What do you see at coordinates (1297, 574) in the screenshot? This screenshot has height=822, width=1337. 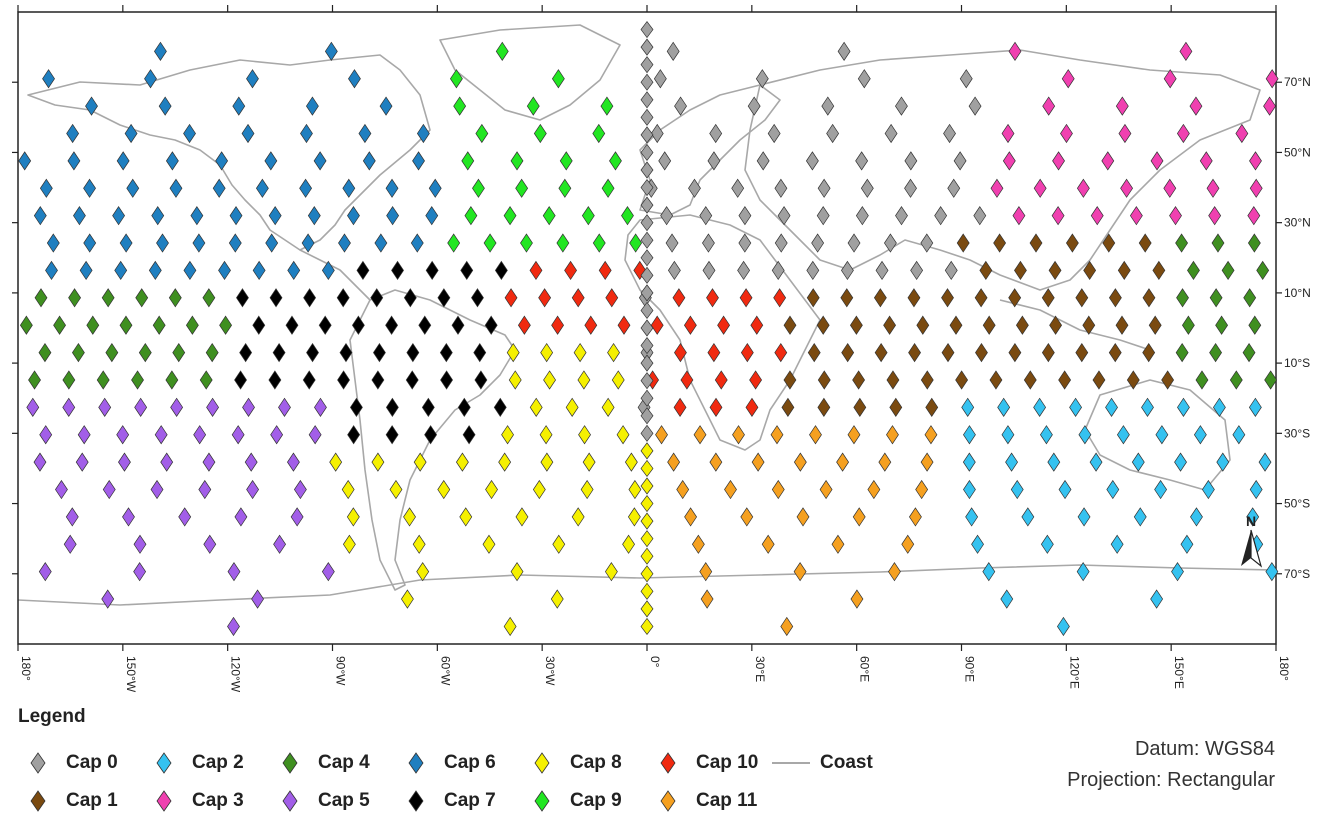 I see `lat-tick-label: 70°S` at bounding box center [1297, 574].